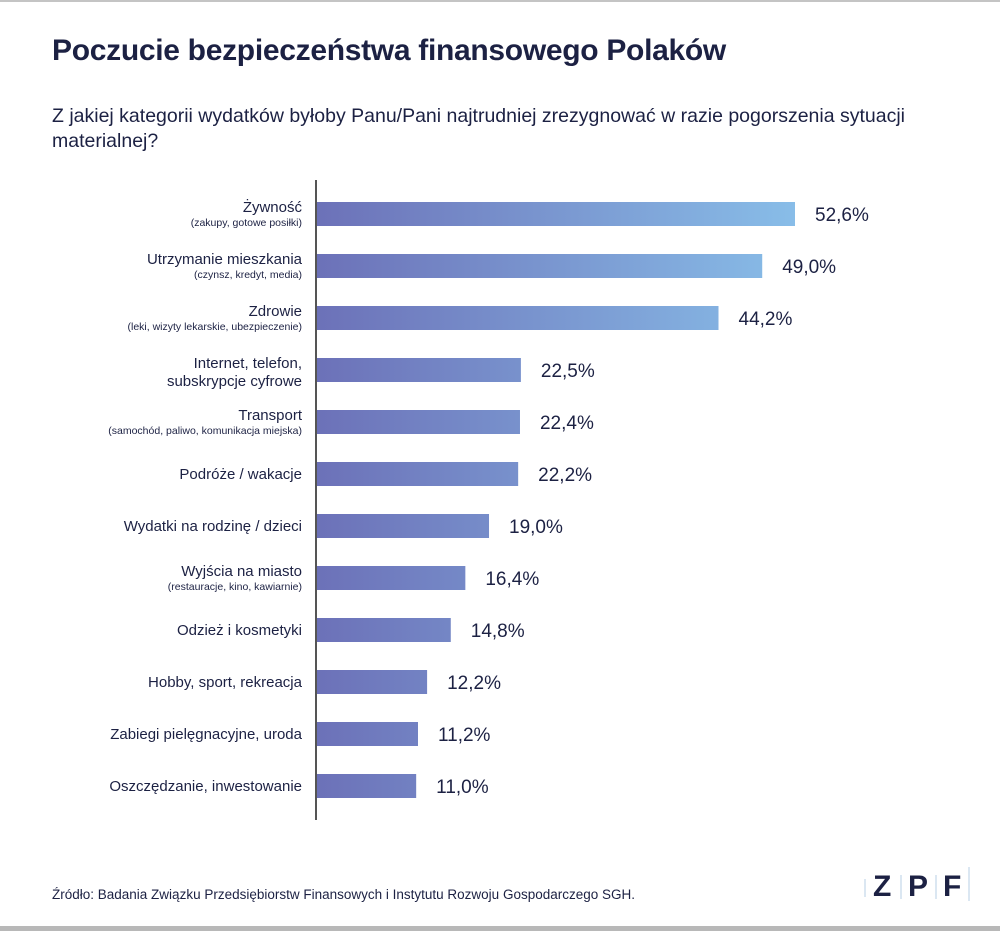 Image resolution: width=1000 pixels, height=931 pixels. What do you see at coordinates (474, 683) in the screenshot?
I see `value-label: 12,2%` at bounding box center [474, 683].